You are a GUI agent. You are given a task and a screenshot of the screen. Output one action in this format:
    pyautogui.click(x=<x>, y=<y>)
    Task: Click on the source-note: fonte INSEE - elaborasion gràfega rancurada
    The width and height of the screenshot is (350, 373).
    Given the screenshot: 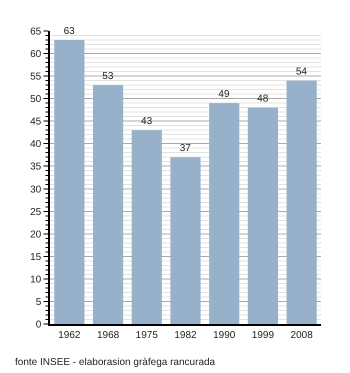 What is the action you would take?
    pyautogui.click(x=115, y=362)
    